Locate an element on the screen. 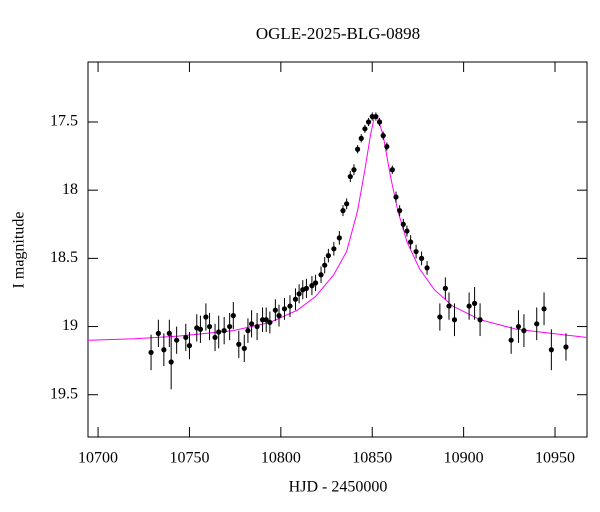 The width and height of the screenshot is (600, 512). x-tick-label: 10700 is located at coordinates (98, 458).